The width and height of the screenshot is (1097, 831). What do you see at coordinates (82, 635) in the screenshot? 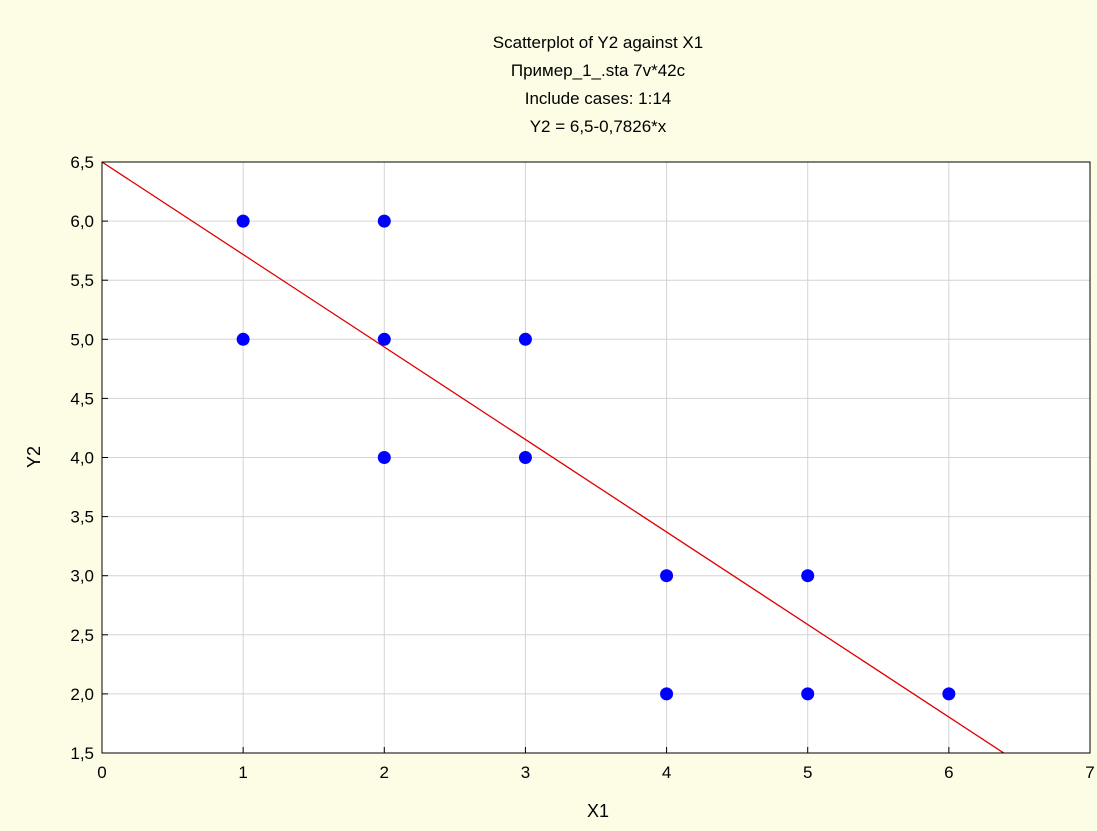
I see `y-tick-label: 2,5` at bounding box center [82, 635].